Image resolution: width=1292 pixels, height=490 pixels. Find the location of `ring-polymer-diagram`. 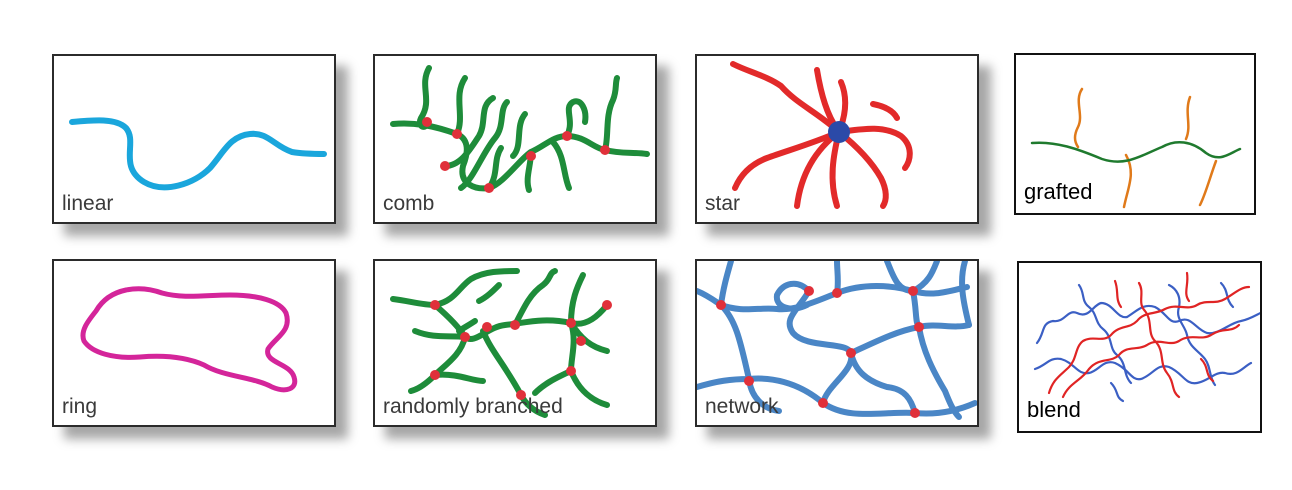

ring-polymer-diagram is located at coordinates (189, 339).